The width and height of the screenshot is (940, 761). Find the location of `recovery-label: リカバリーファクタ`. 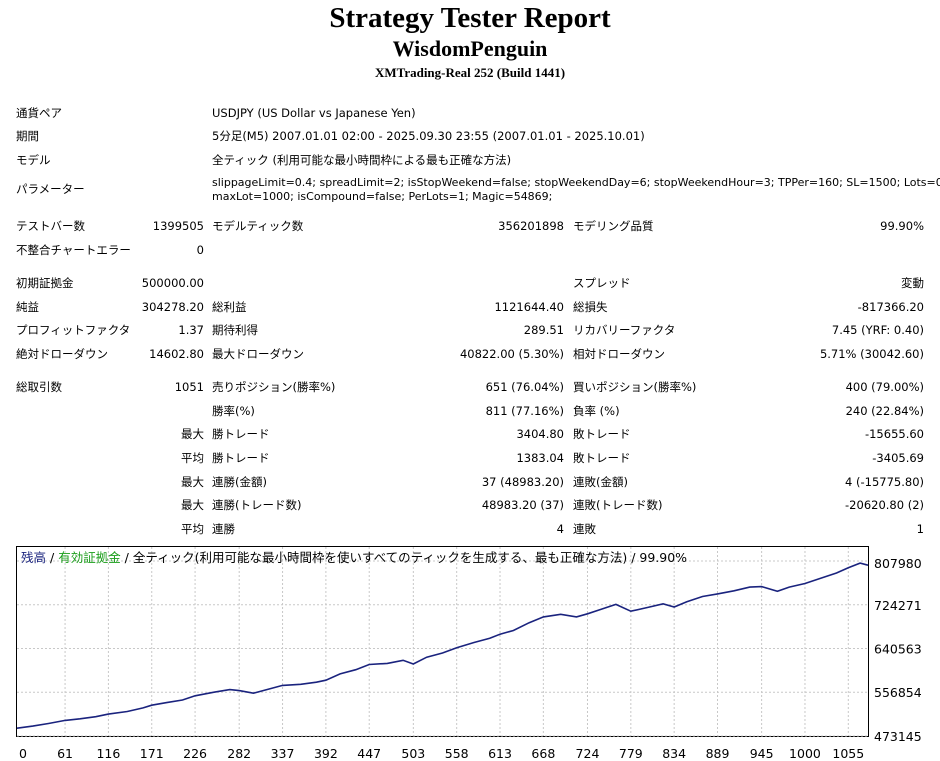

recovery-label: リカバリーファクタ is located at coordinates (624, 330).